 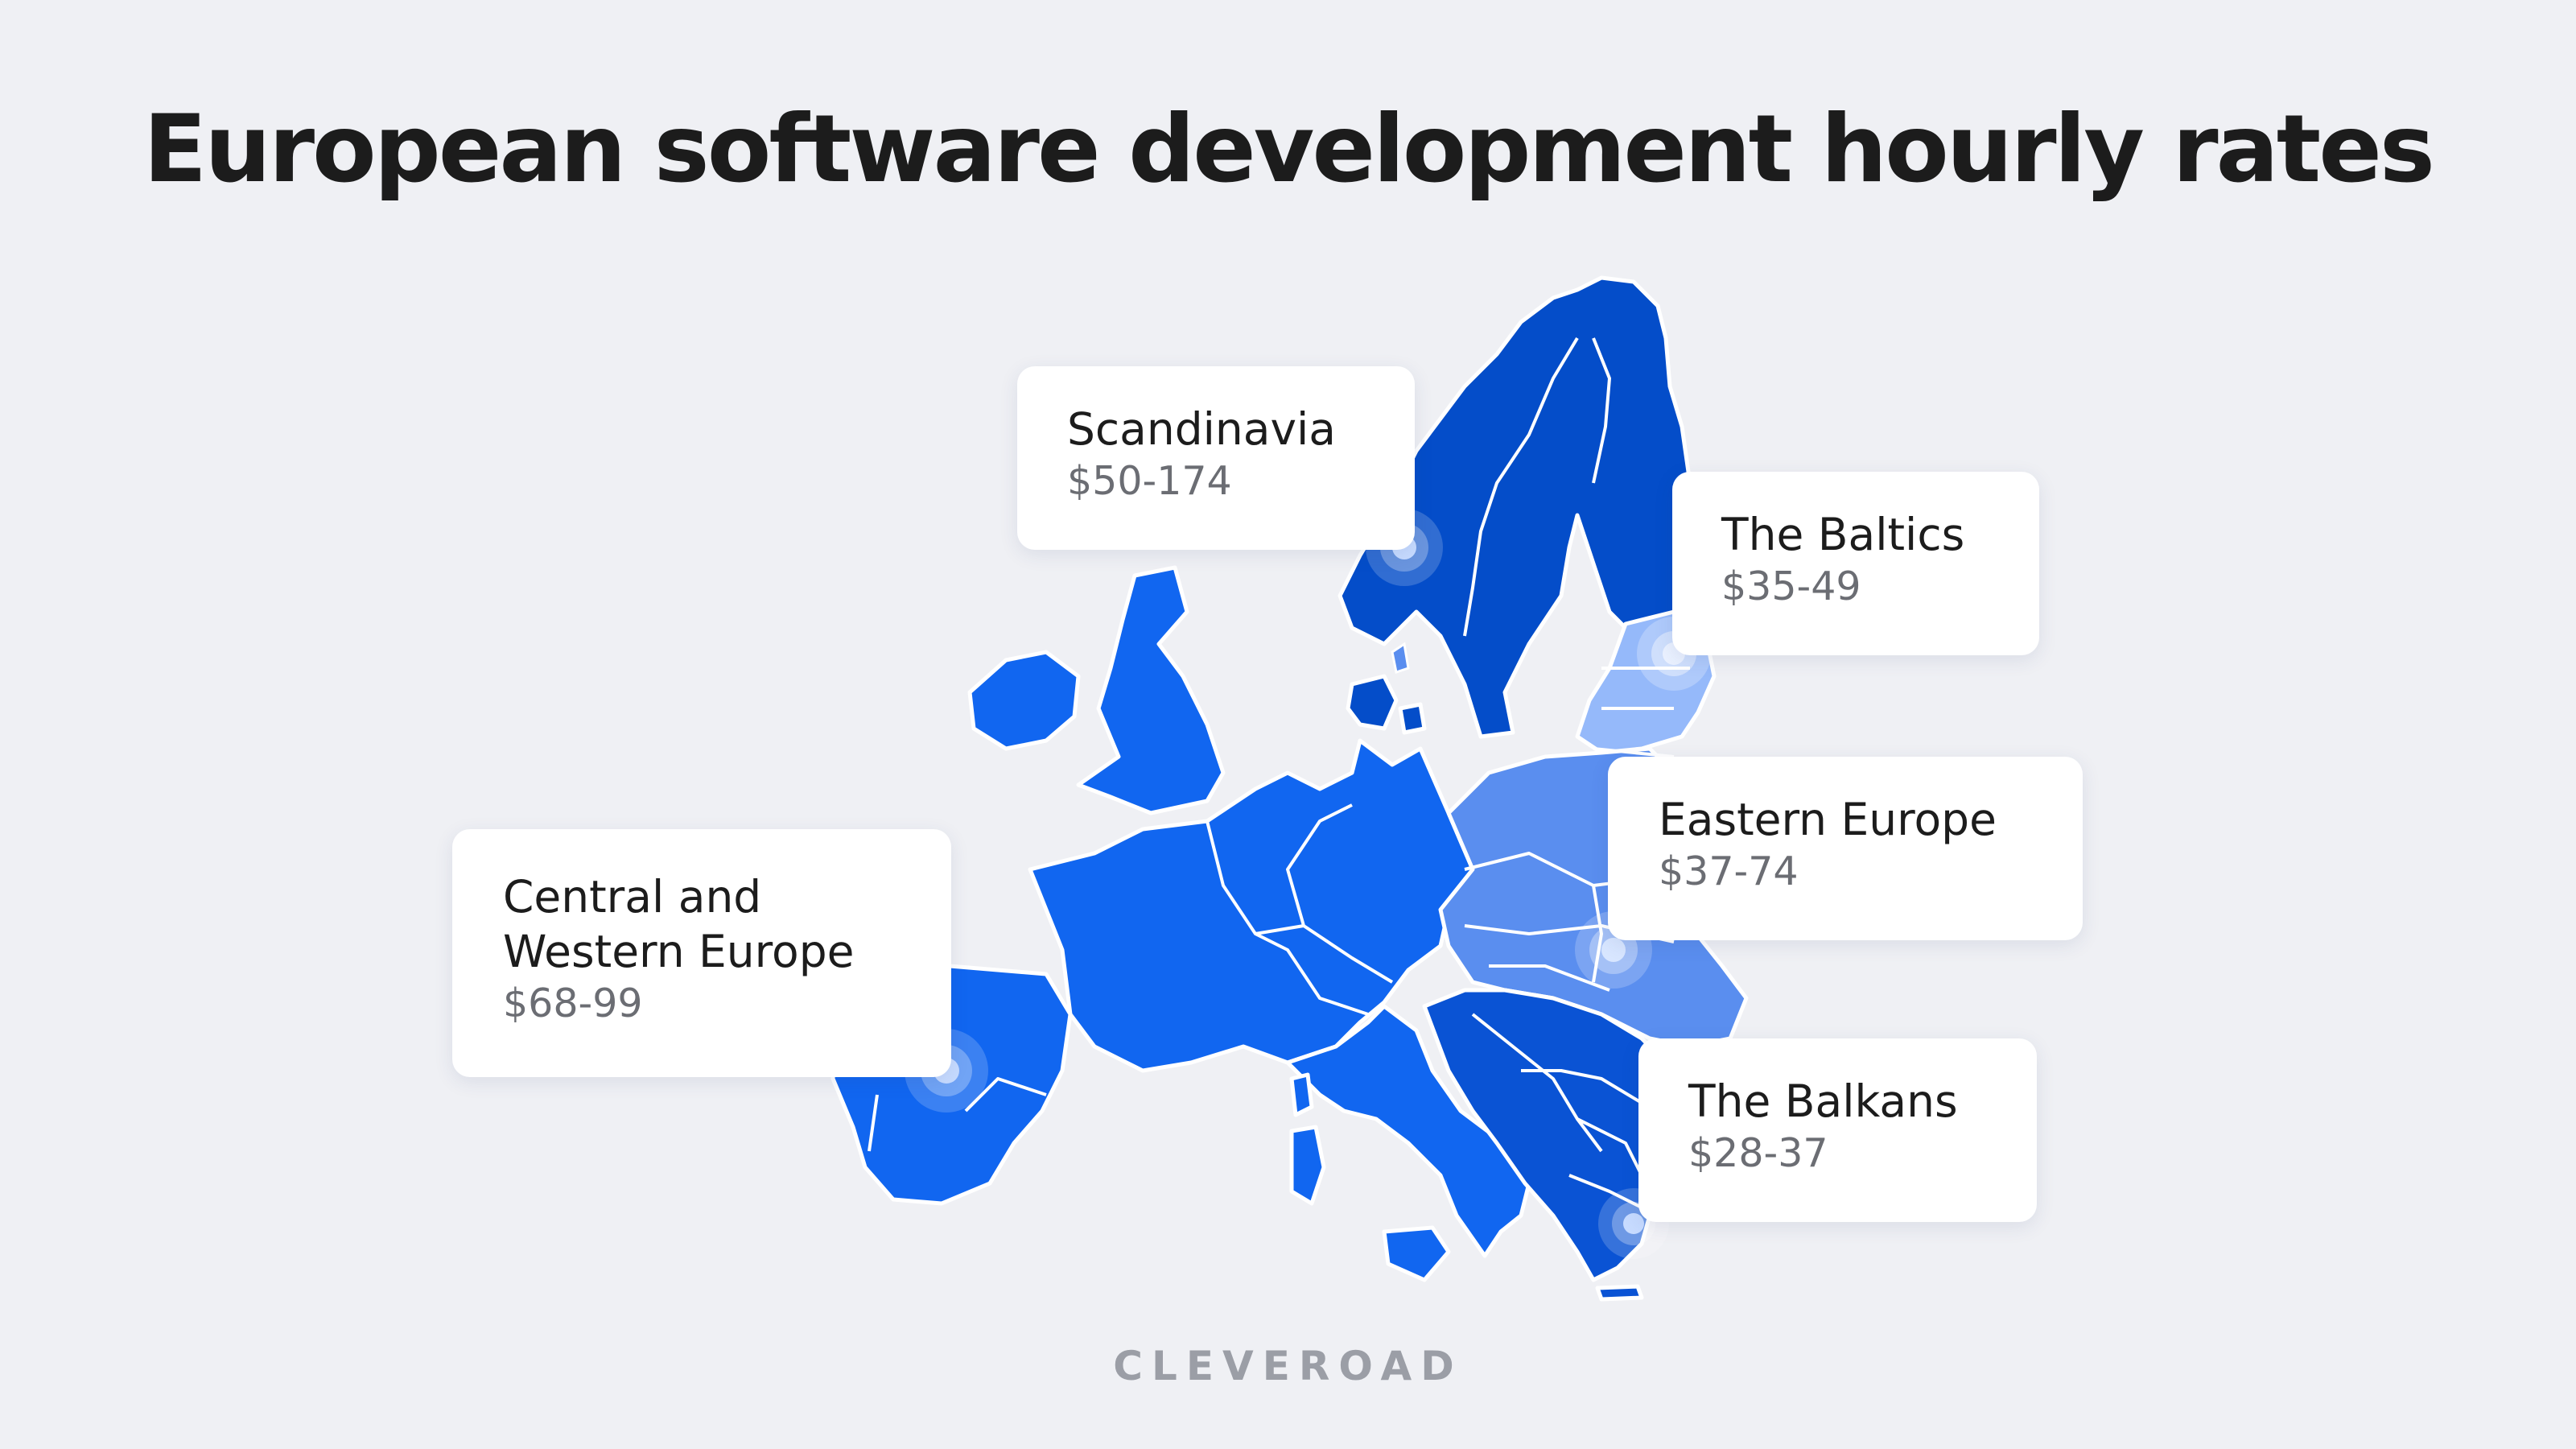 What do you see at coordinates (1412, 718) in the screenshot?
I see `region-denmark-island` at bounding box center [1412, 718].